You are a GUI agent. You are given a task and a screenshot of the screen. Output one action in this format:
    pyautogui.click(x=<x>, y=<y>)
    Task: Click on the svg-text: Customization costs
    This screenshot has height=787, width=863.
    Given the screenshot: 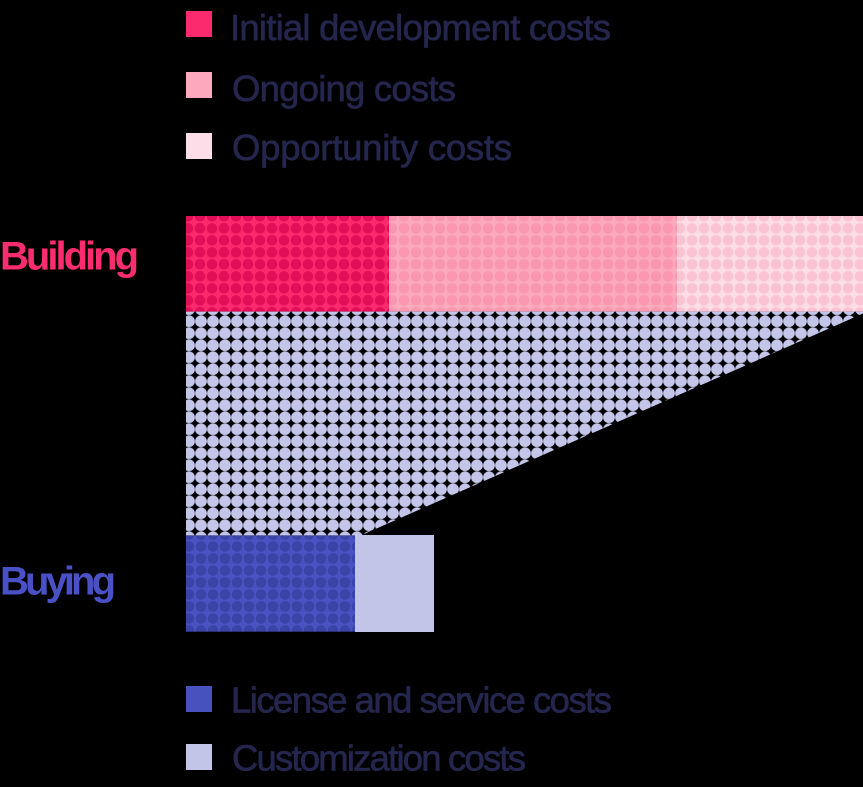 What is the action you would take?
    pyautogui.click(x=379, y=758)
    